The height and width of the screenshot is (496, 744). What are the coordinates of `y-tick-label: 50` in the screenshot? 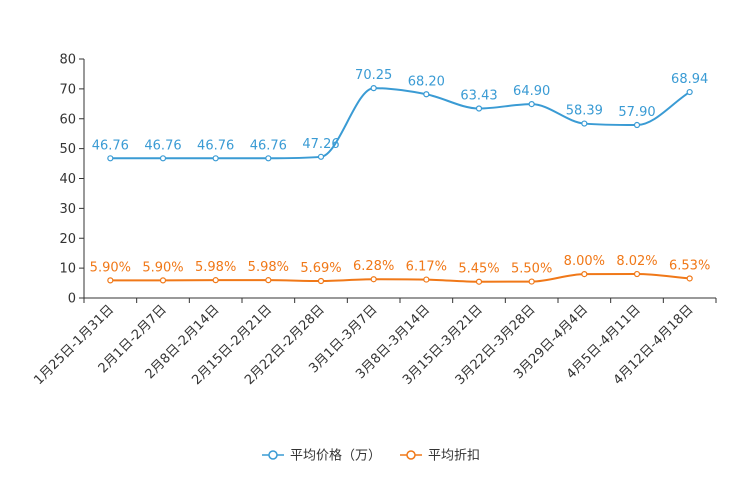 It's located at (67, 149).